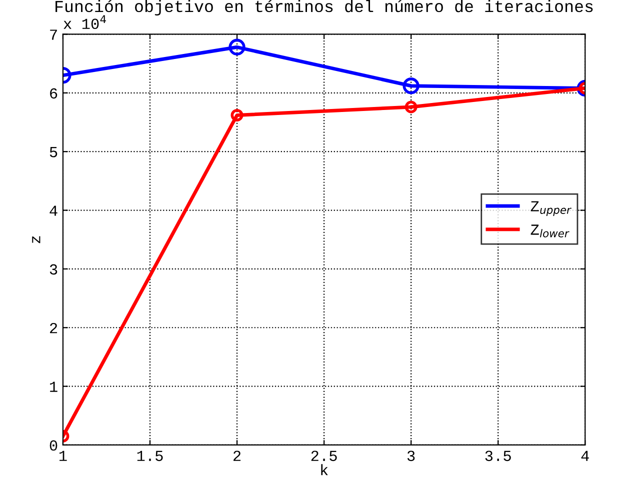 The height and width of the screenshot is (489, 636). I want to click on y-tick-label: 7, so click(53, 35).